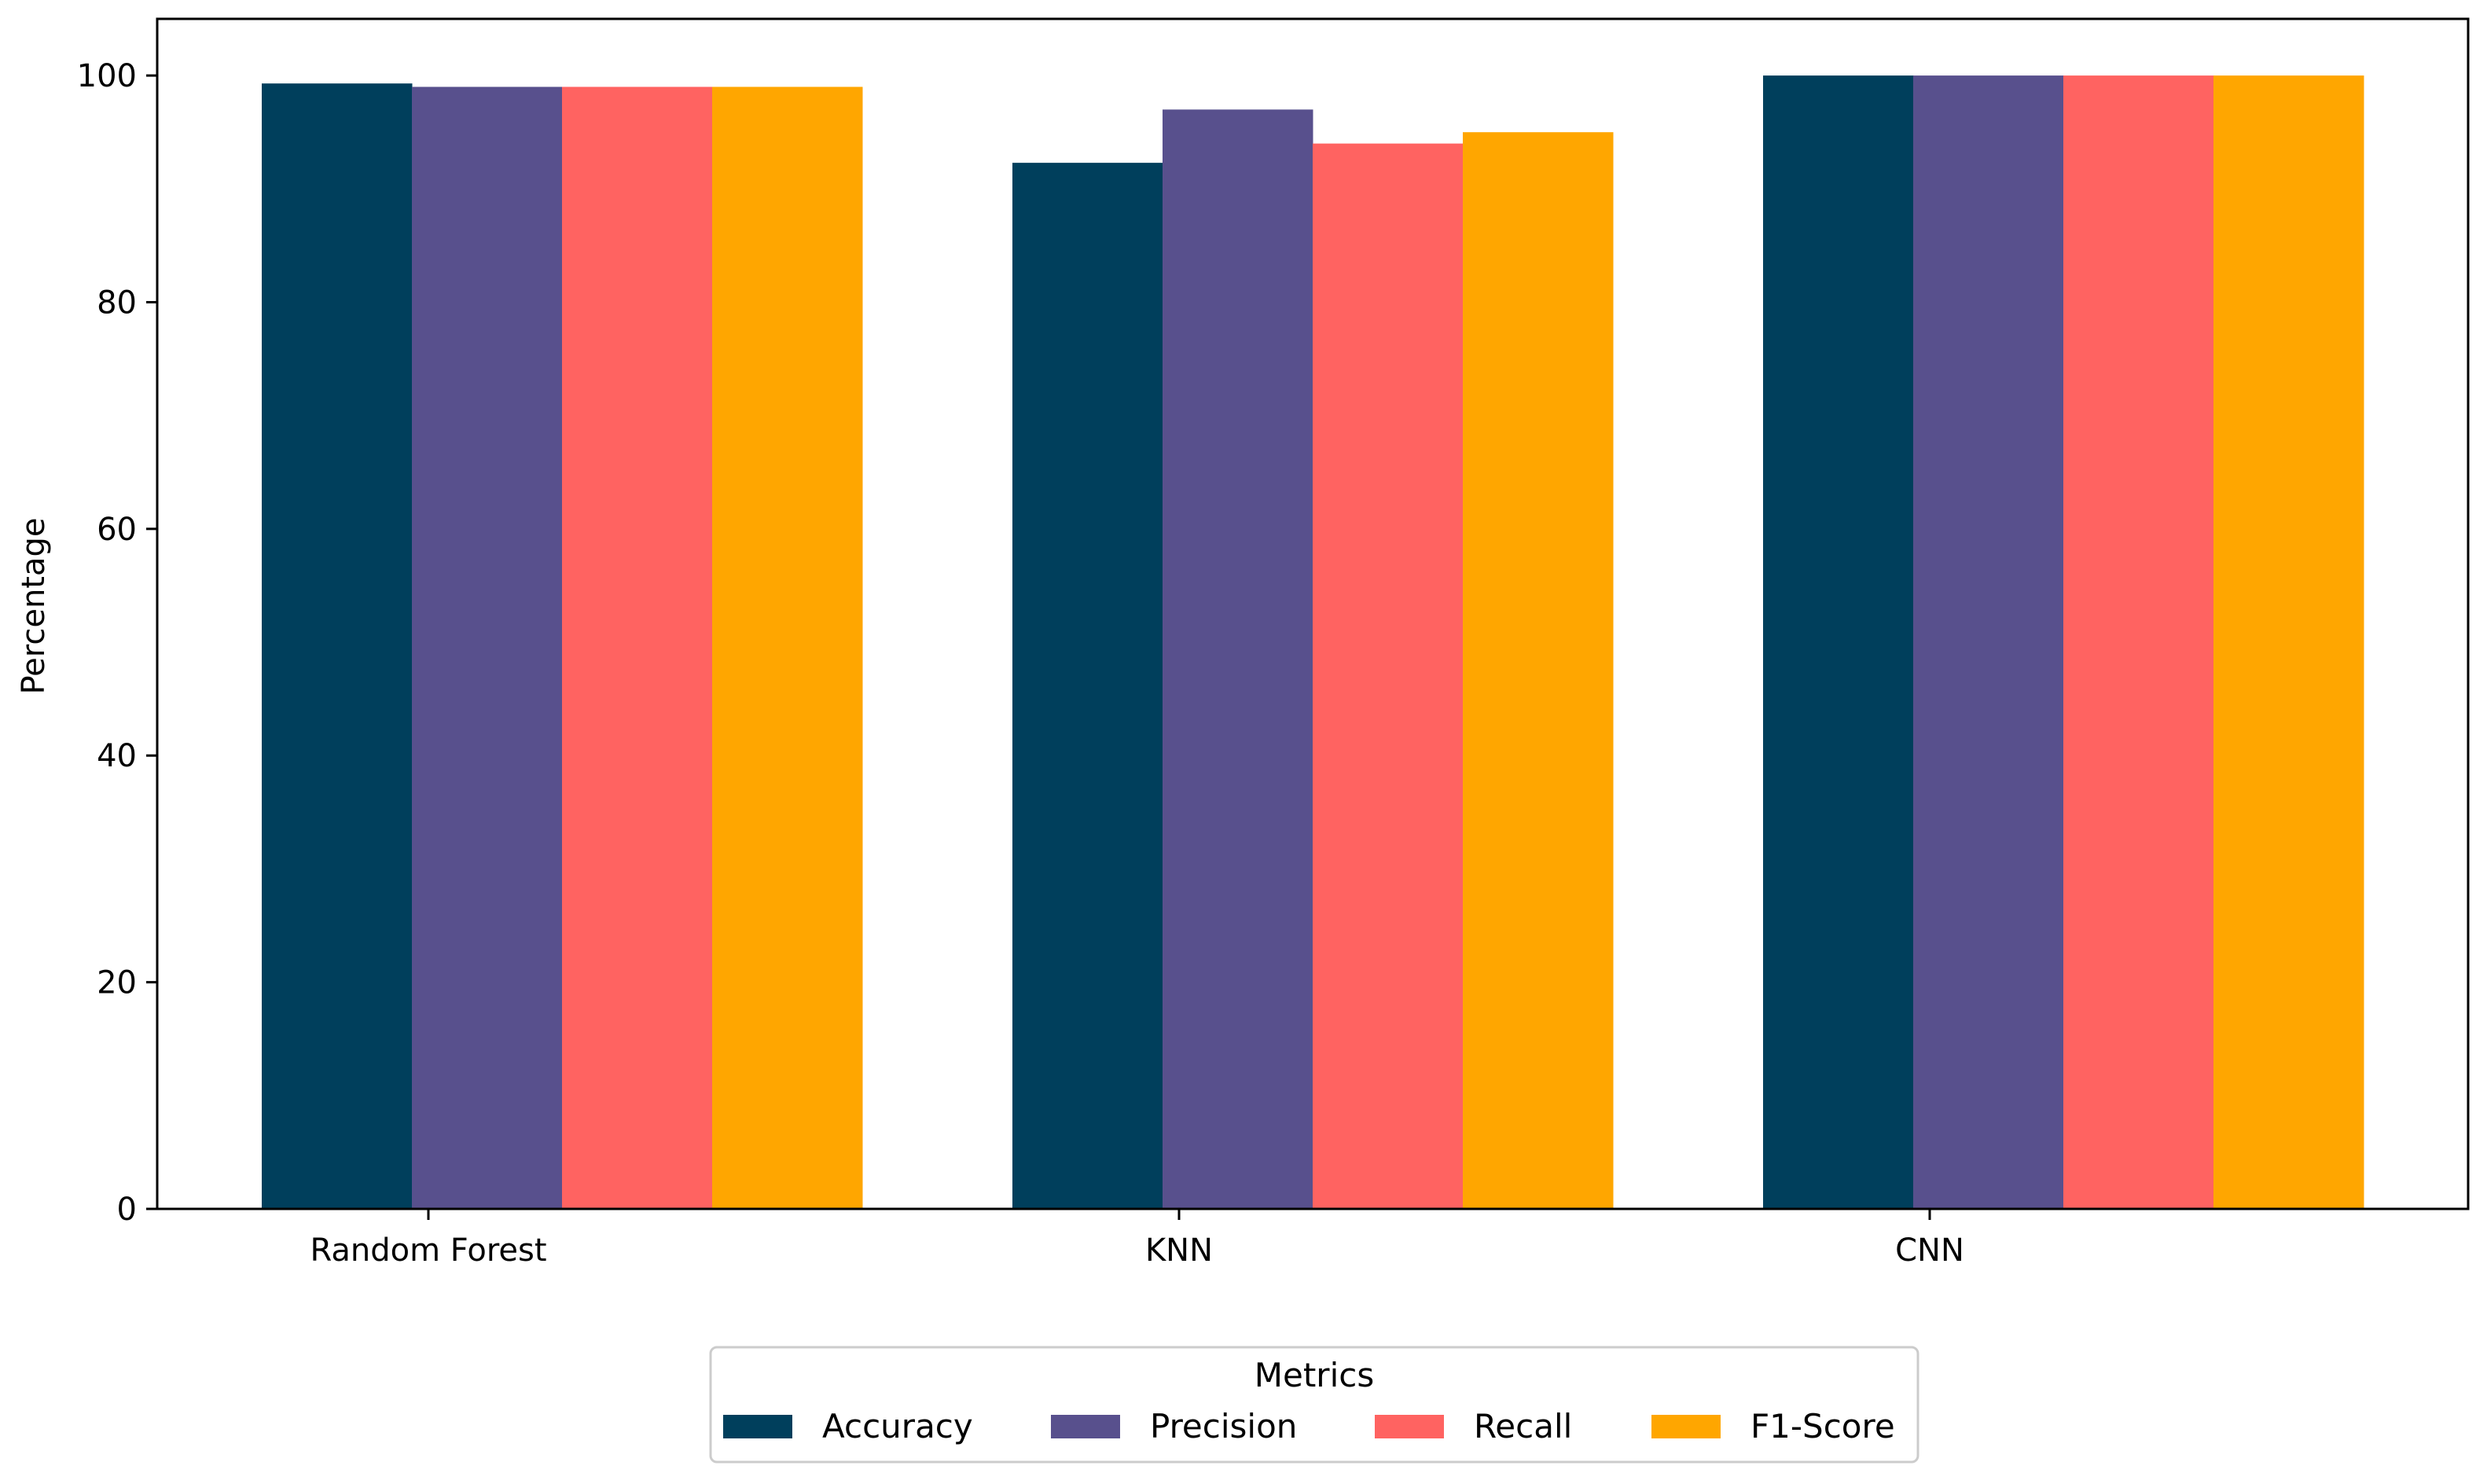 This screenshot has height=1484, width=2487. What do you see at coordinates (637, 647) in the screenshot?
I see `bar-recall-random-forest` at bounding box center [637, 647].